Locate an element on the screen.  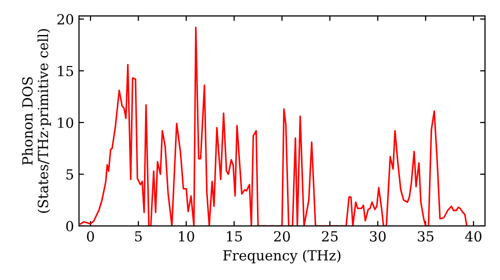
y-tick-label: 10 is located at coordinates (66, 122).